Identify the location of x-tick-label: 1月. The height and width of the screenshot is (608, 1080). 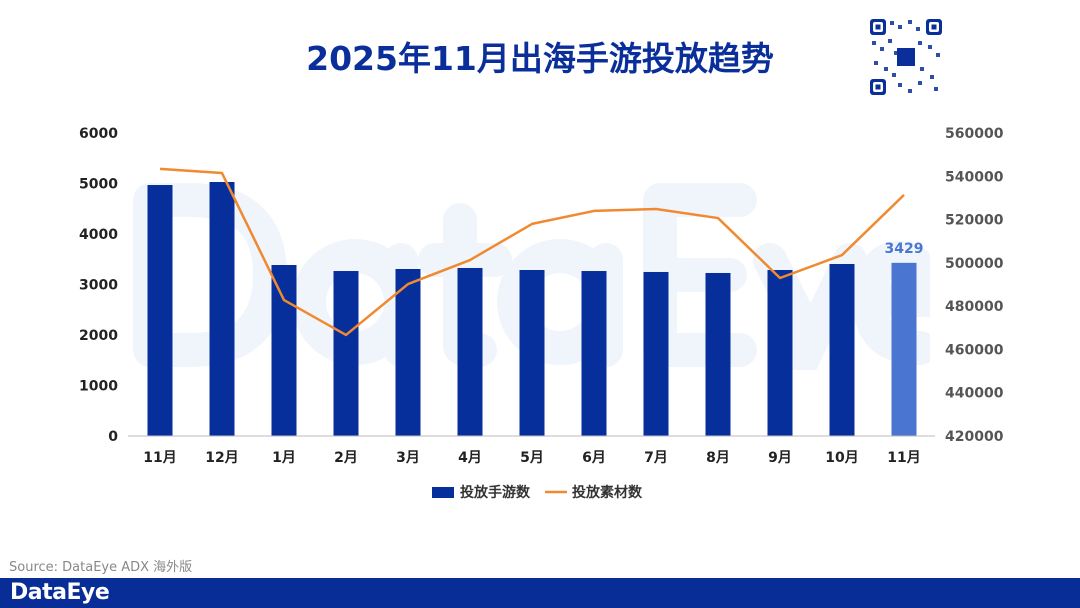
(284, 458).